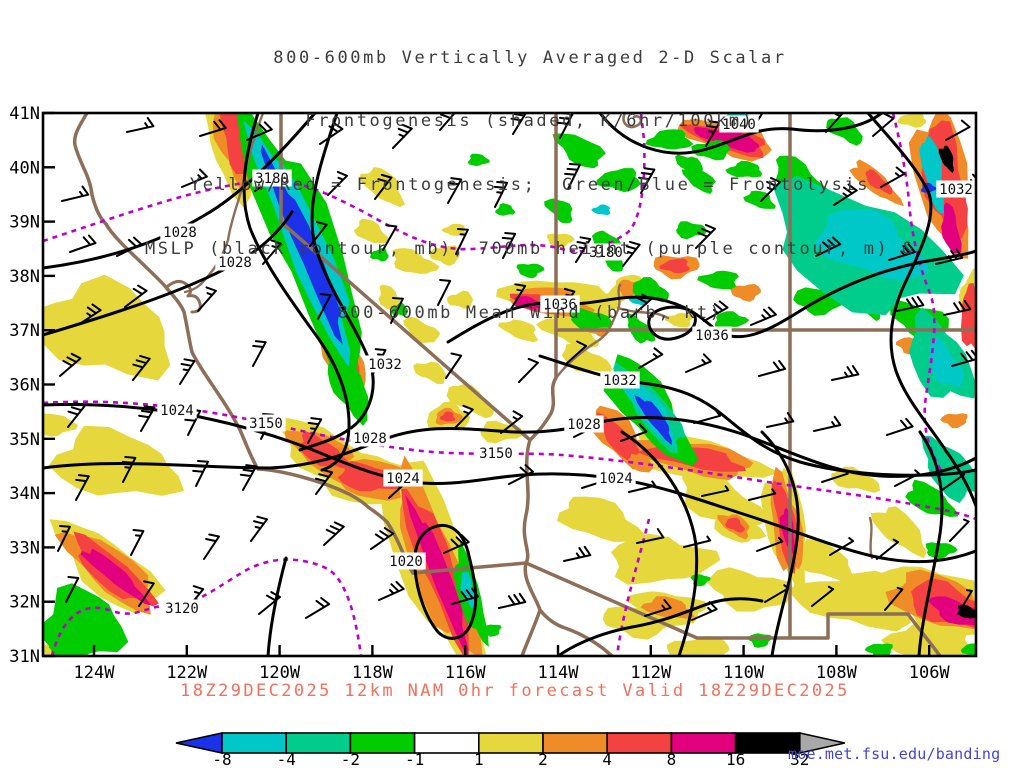  What do you see at coordinates (606, 253) in the screenshot?
I see `svg-text: 3180` at bounding box center [606, 253].